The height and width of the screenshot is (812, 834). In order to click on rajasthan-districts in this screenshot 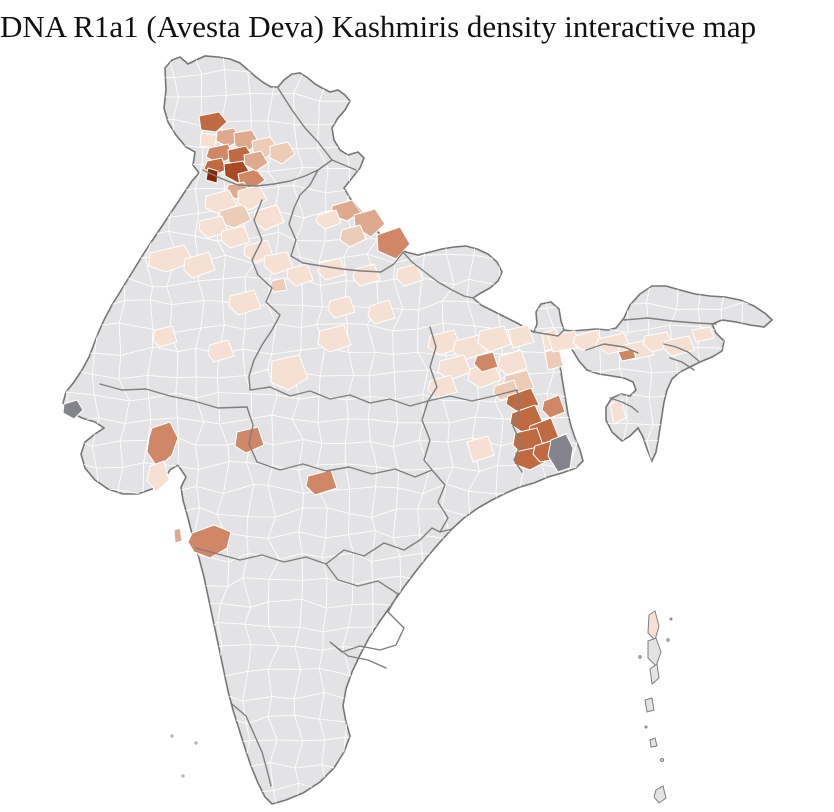, I will do `click(205, 303)`.